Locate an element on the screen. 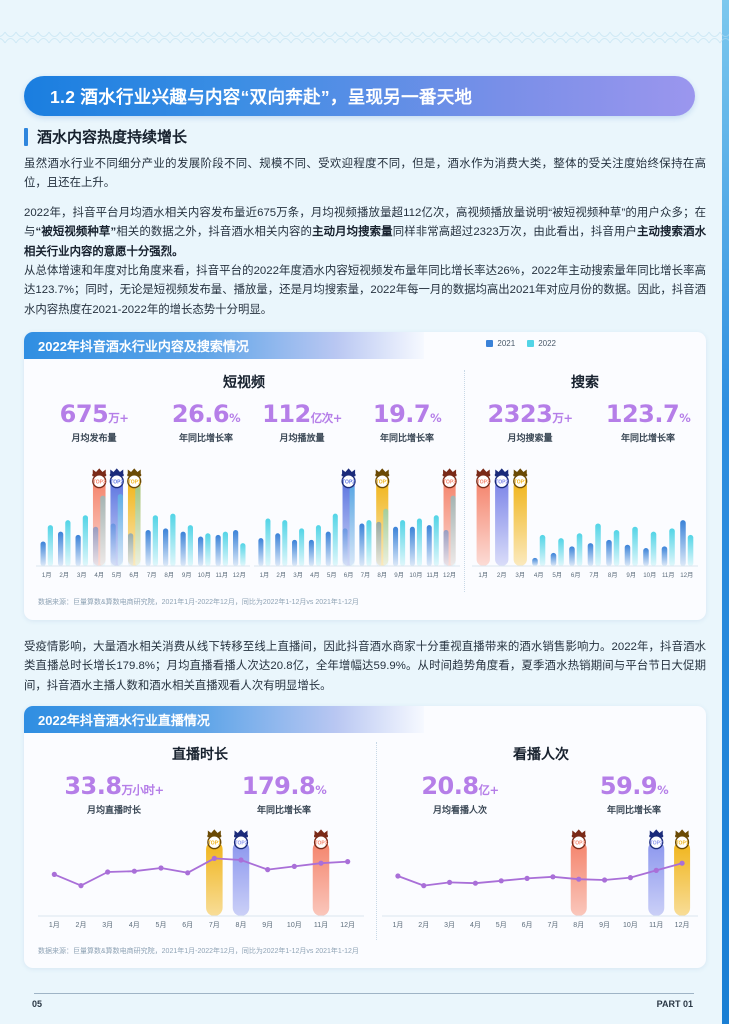  card1-divider is located at coordinates (464, 481).